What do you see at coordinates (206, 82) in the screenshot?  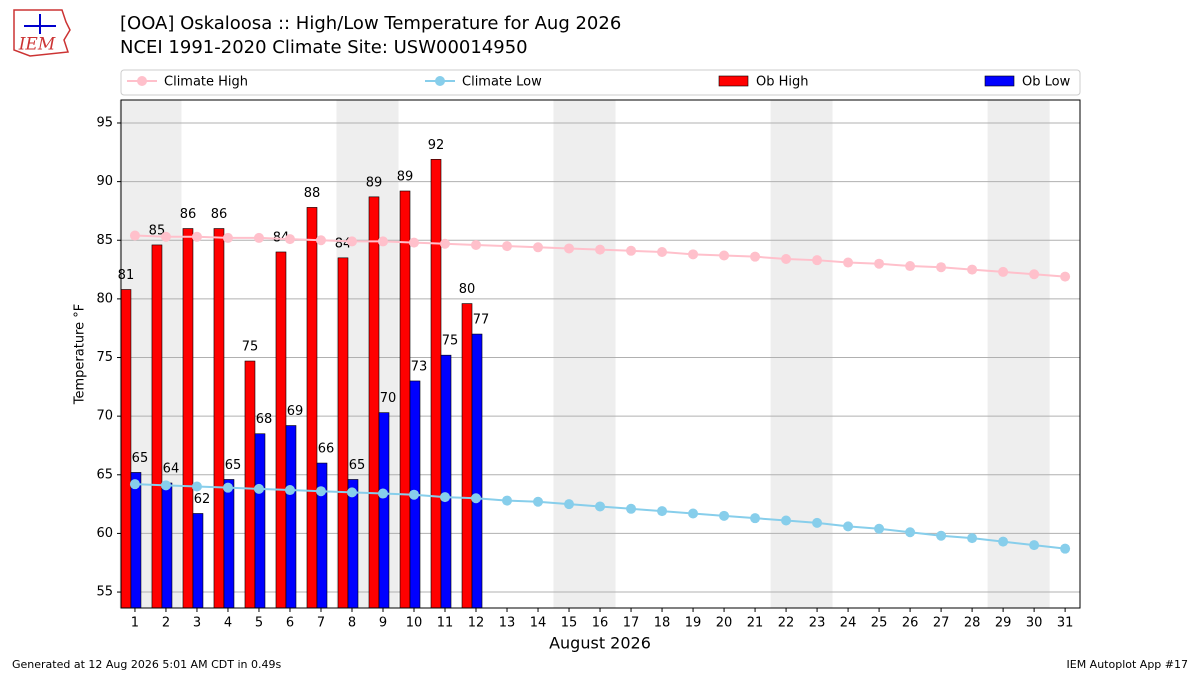 I see `legend-label: Climate High` at bounding box center [206, 82].